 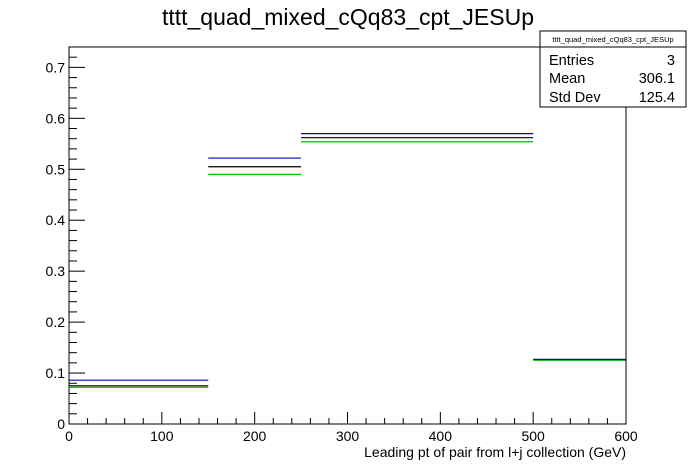 I want to click on x-tick-label: 400, so click(x=441, y=436).